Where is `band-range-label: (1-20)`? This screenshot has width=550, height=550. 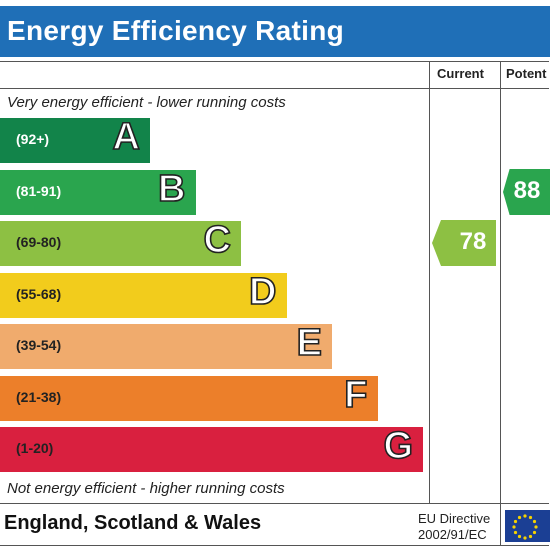 band-range-label: (1-20) is located at coordinates (35, 448).